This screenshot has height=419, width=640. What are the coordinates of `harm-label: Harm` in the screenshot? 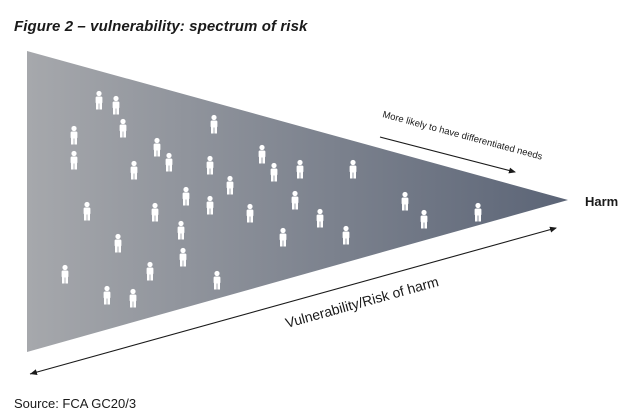 It's located at (601, 201).